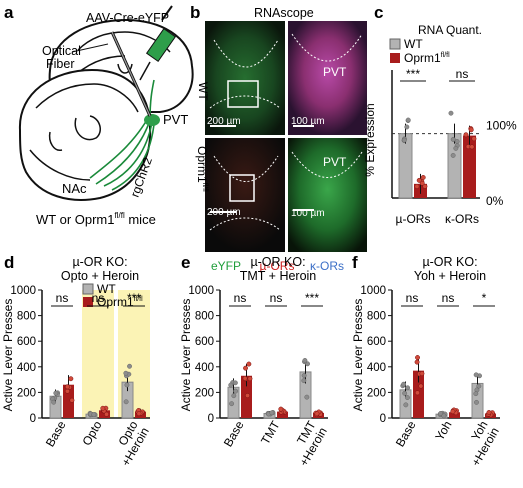 The image size is (523, 488). What do you see at coordinates (450, 30) in the screenshot?
I see `chart-c-title: RNA Quant.` at bounding box center [450, 30].